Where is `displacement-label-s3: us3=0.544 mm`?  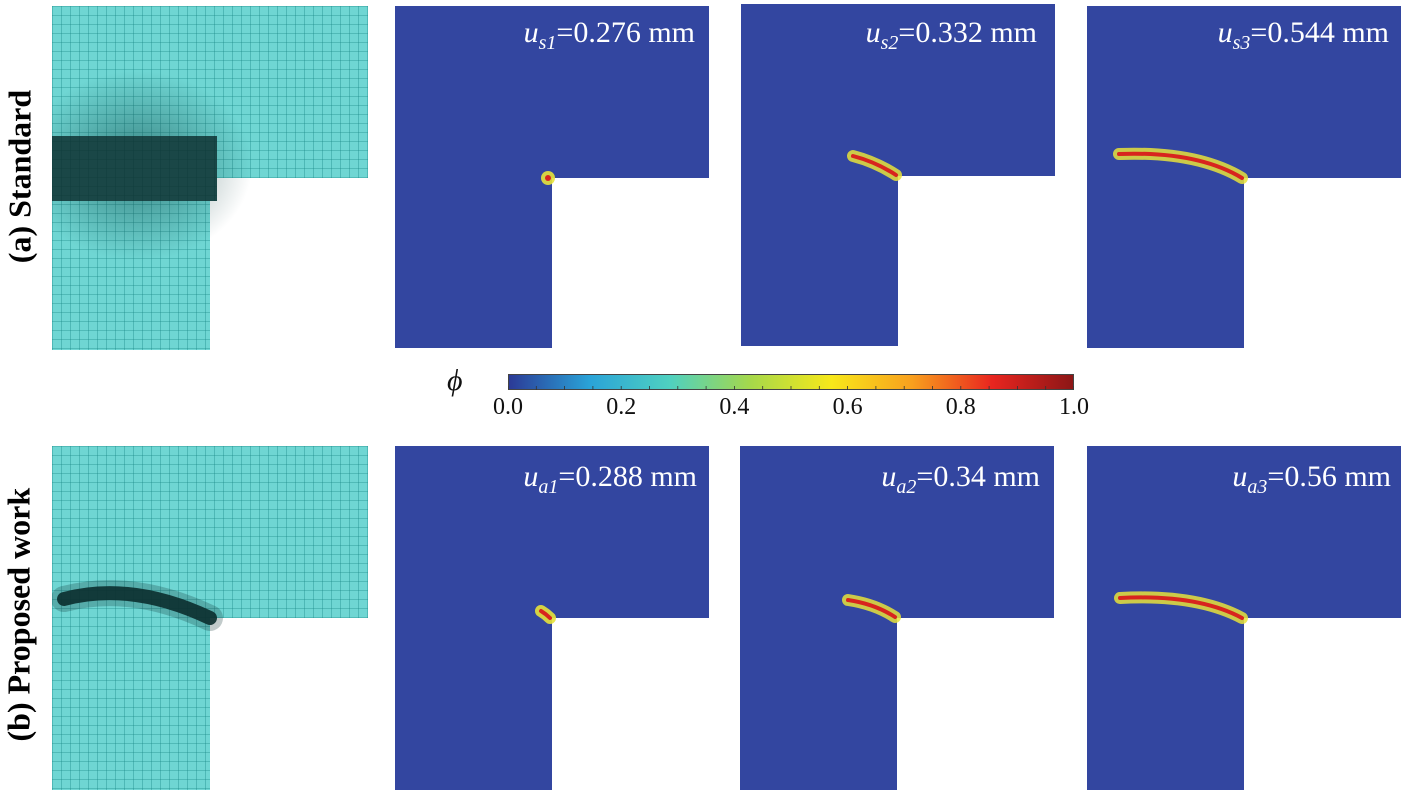 displacement-label-s3: us3=0.544 mm is located at coordinates (1303, 35).